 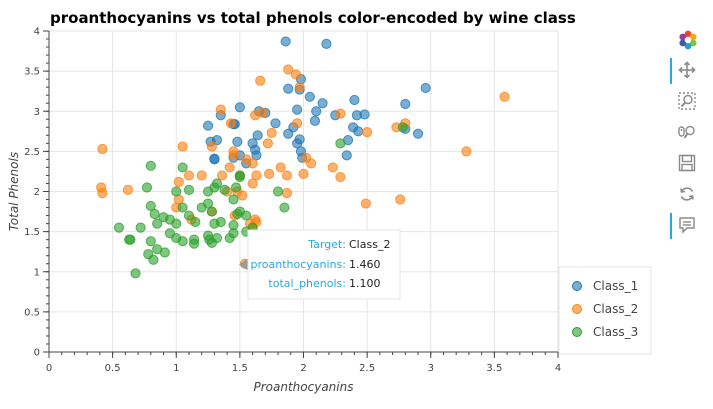 I want to click on legend: Class_1 Class_2 Class_3, so click(x=605, y=310).